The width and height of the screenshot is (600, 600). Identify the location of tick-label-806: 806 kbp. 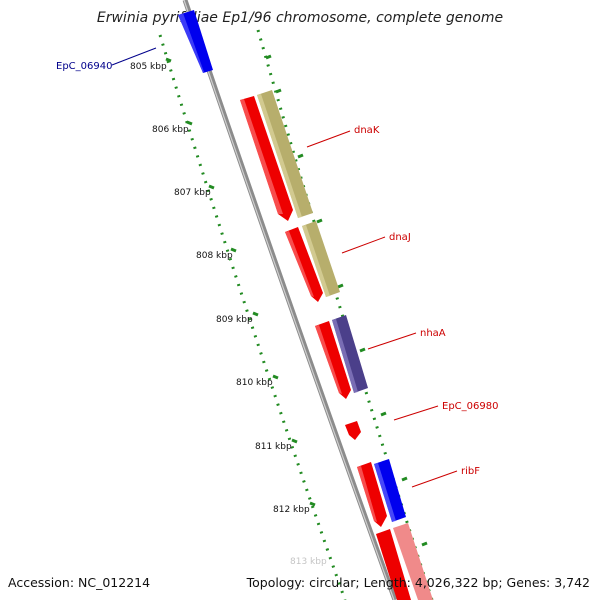
(170, 130).